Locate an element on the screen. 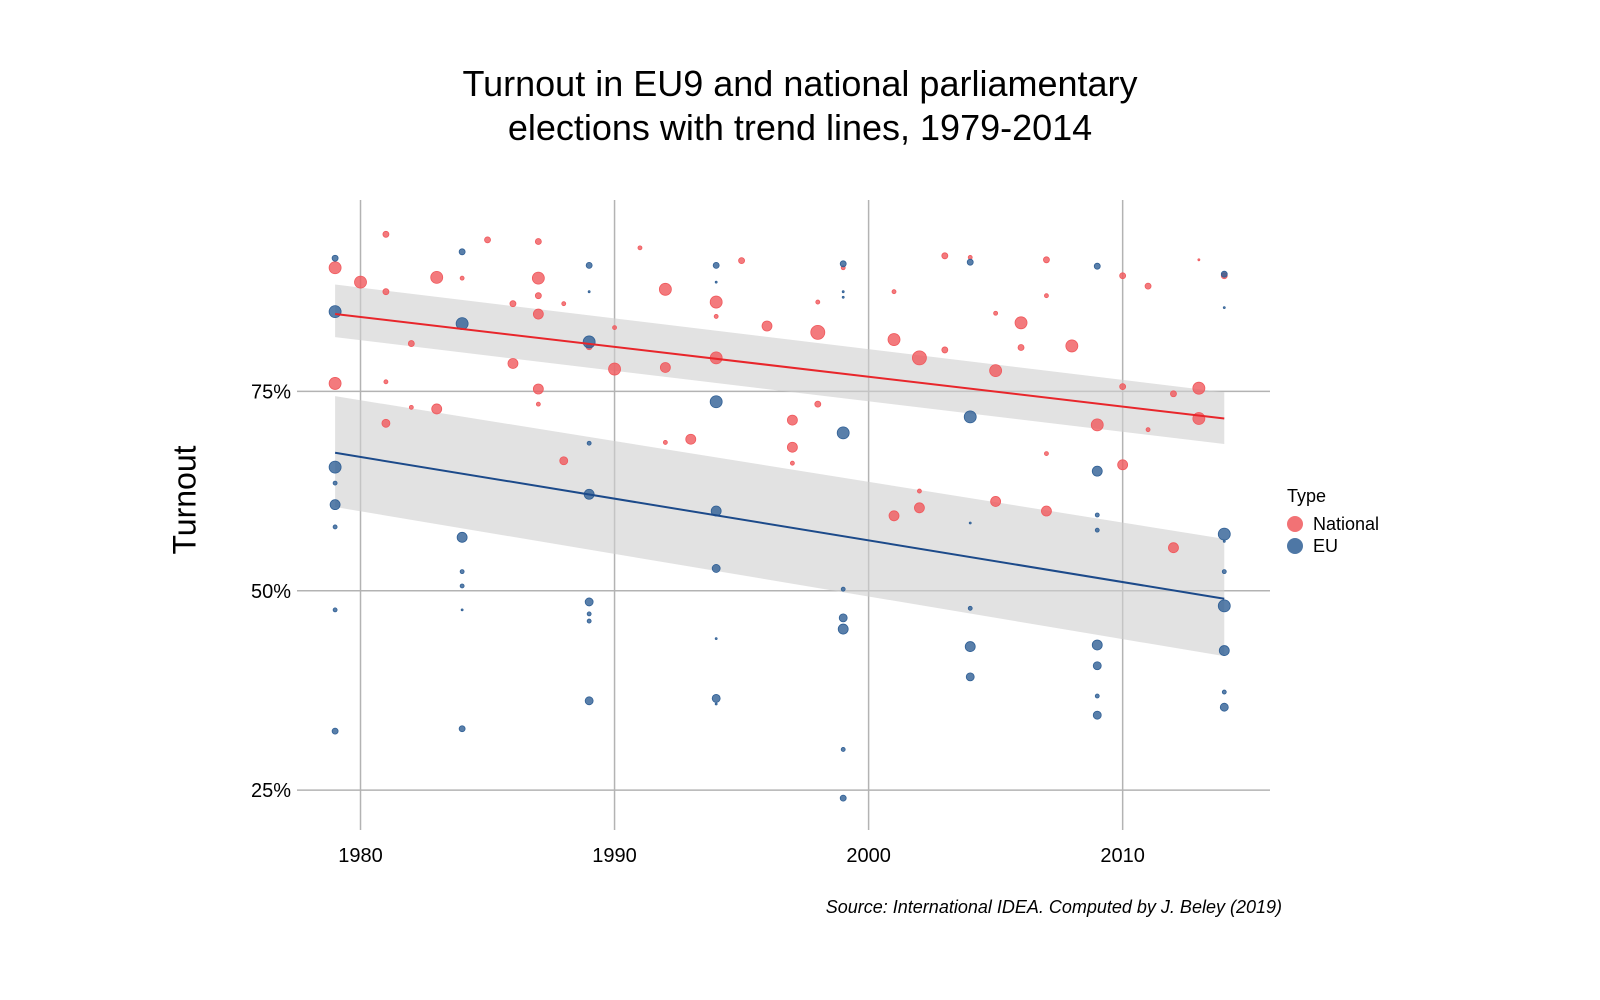 The height and width of the screenshot is (1000, 1600). x-tick-label-2010: 2010 is located at coordinates (1122, 856).